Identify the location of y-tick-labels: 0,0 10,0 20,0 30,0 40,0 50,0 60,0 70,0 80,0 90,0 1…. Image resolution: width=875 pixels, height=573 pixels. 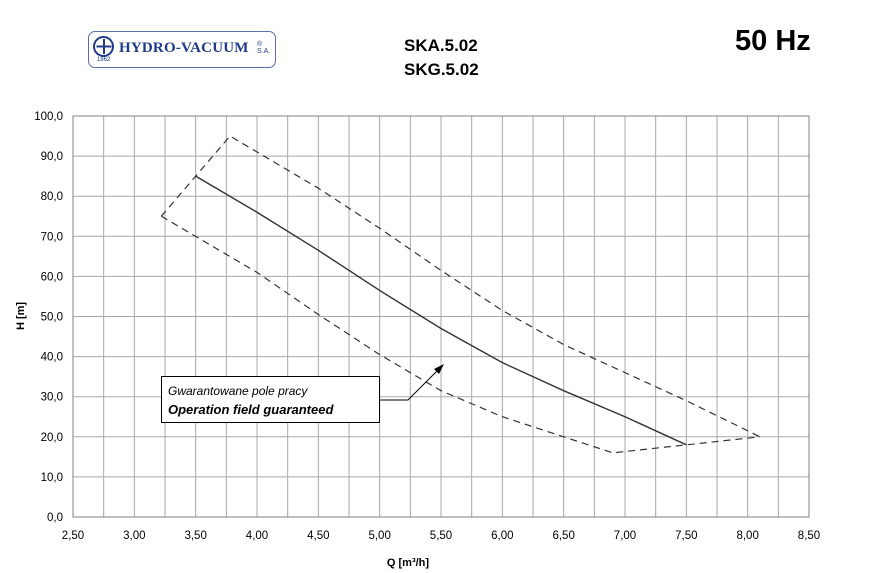
(48, 317).